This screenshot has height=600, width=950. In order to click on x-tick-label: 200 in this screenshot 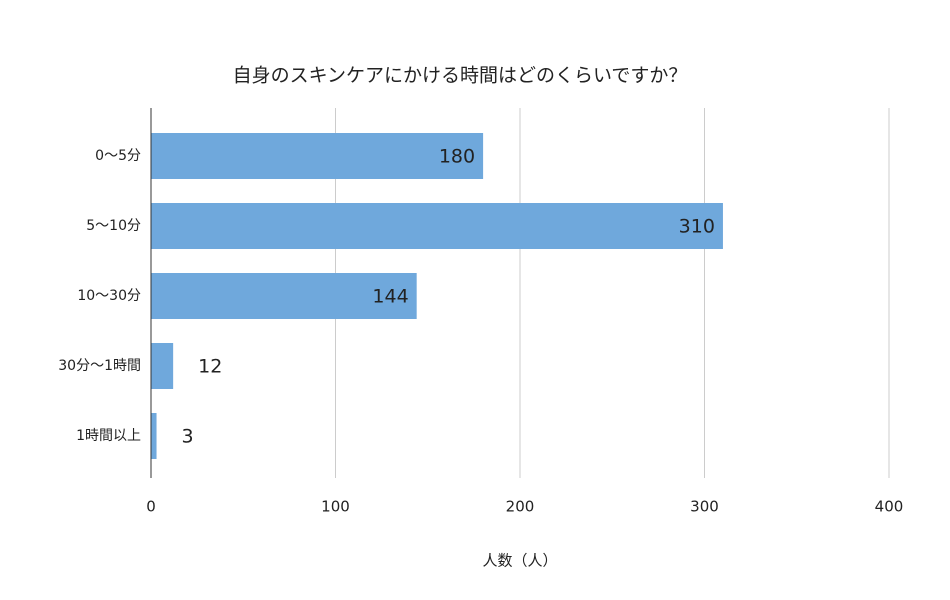, I will do `click(520, 507)`.